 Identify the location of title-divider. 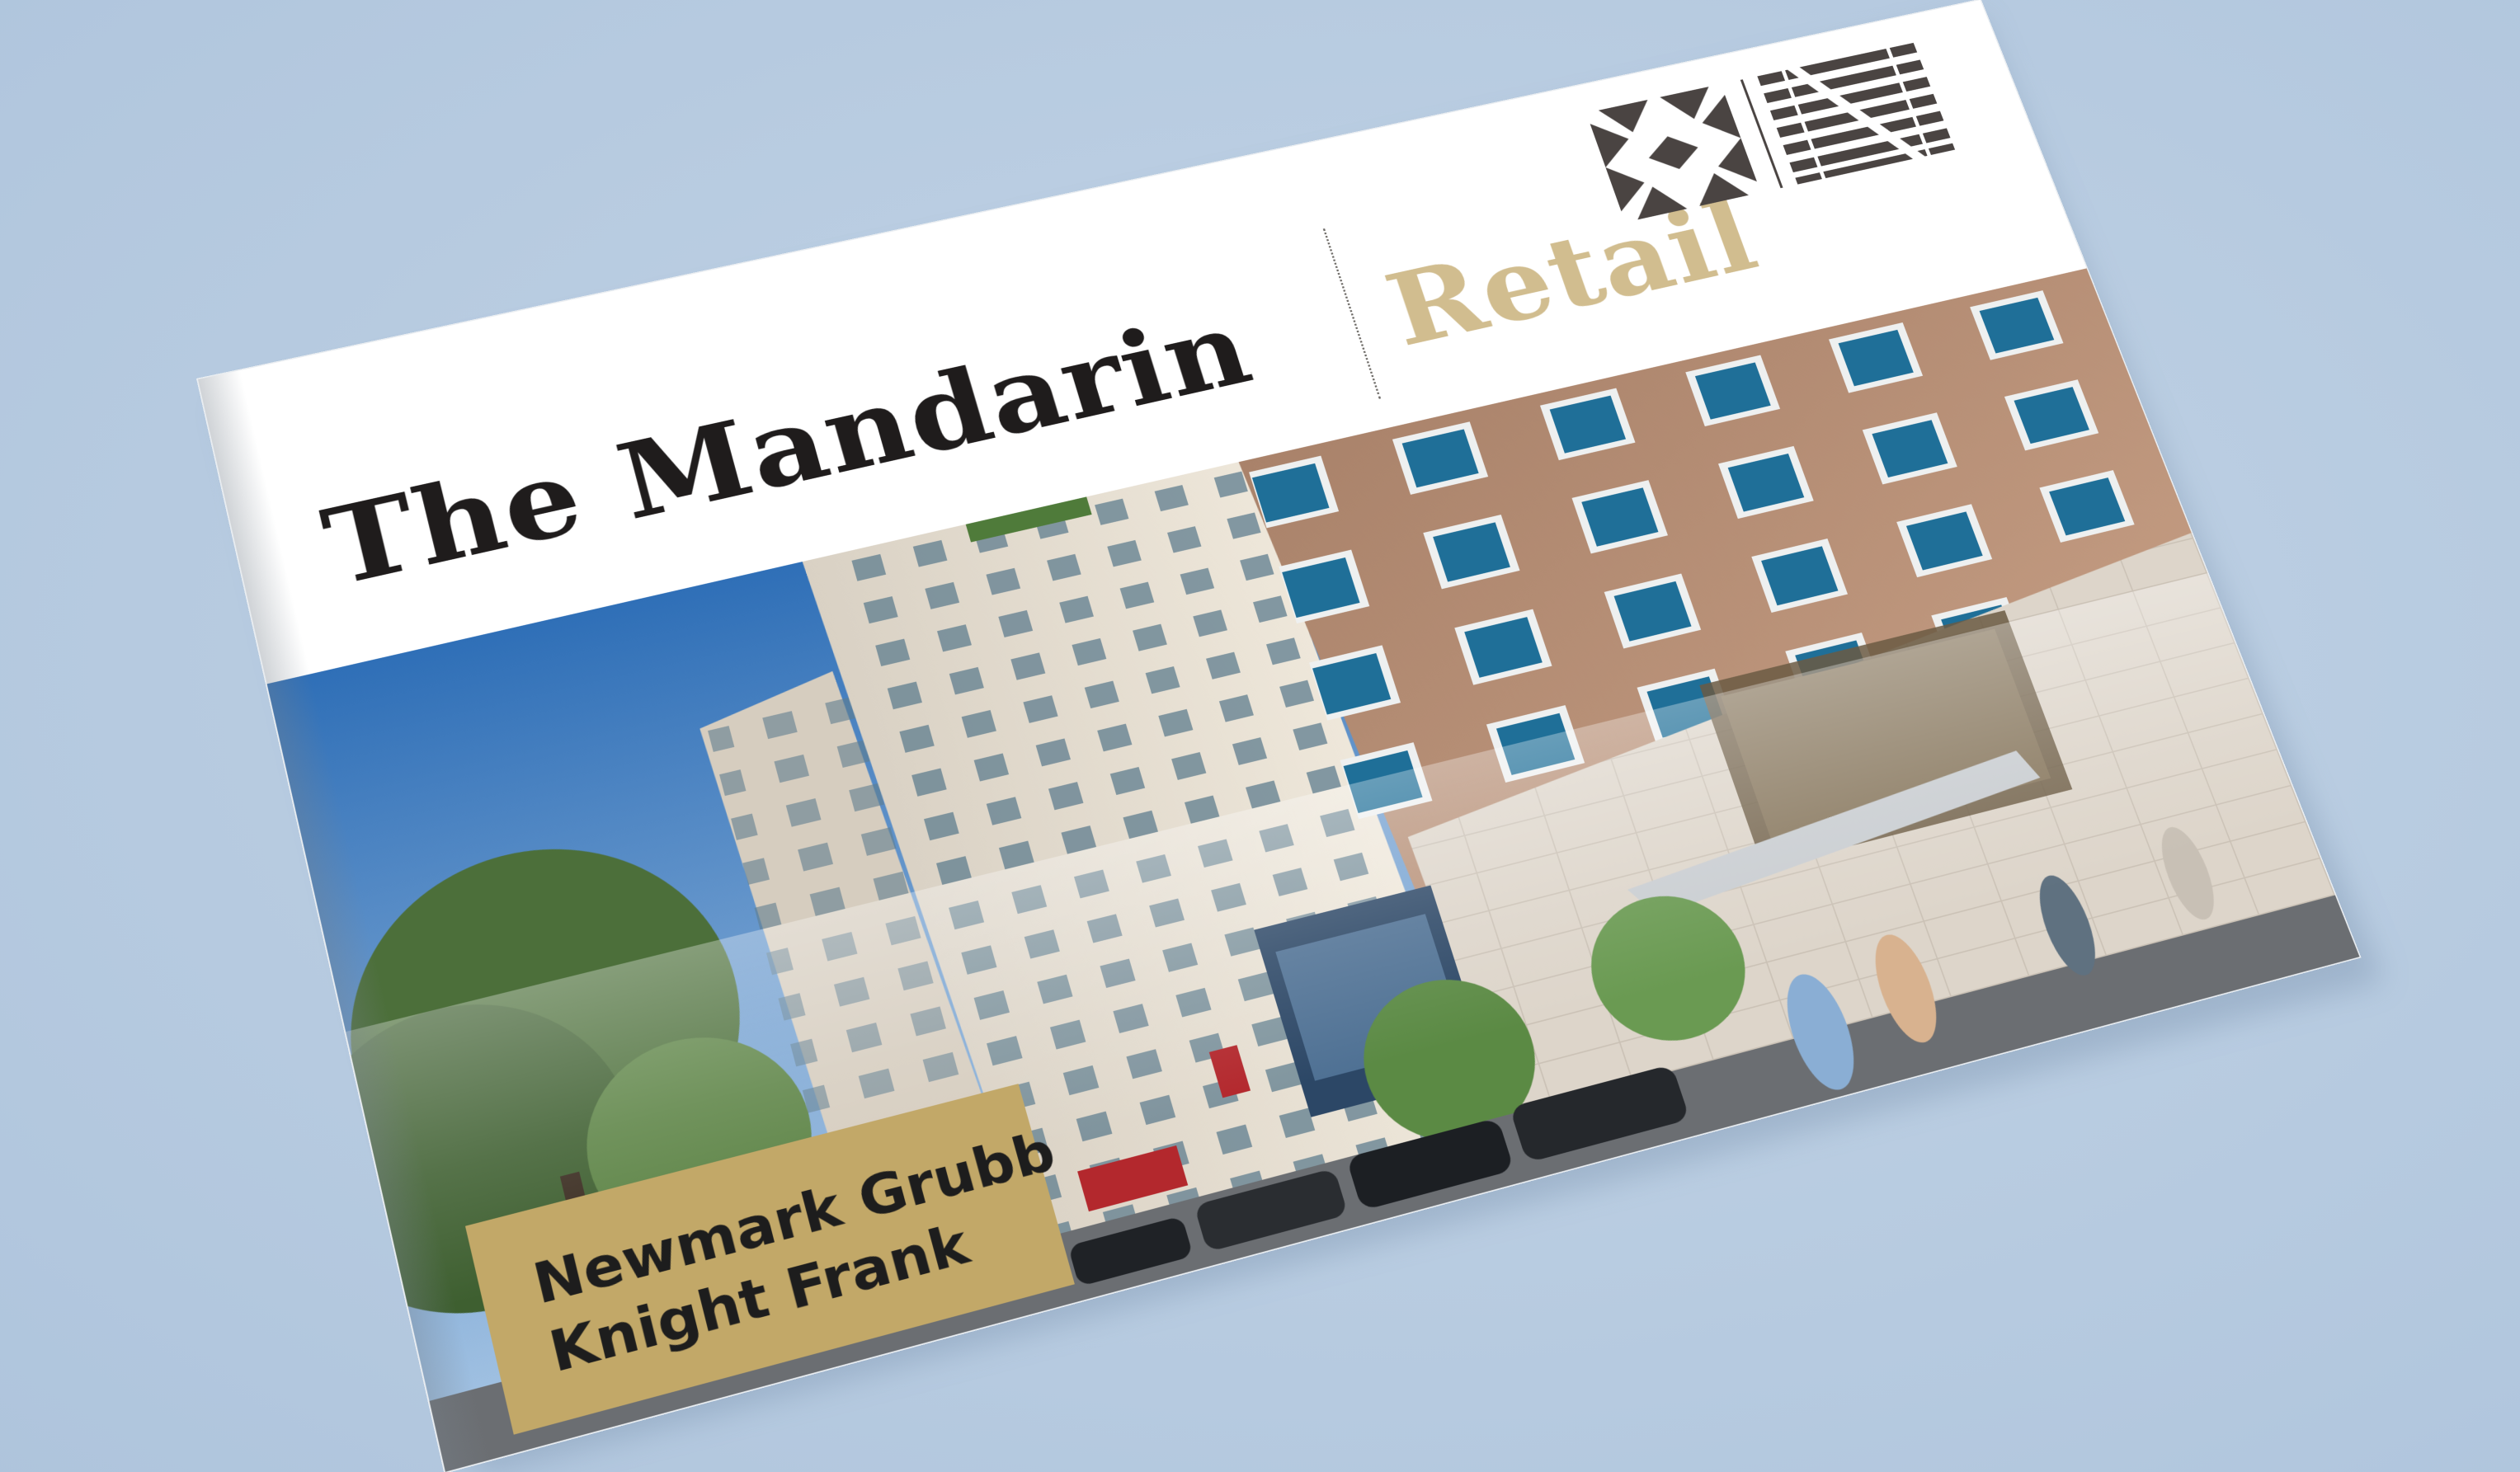
(1352, 313).